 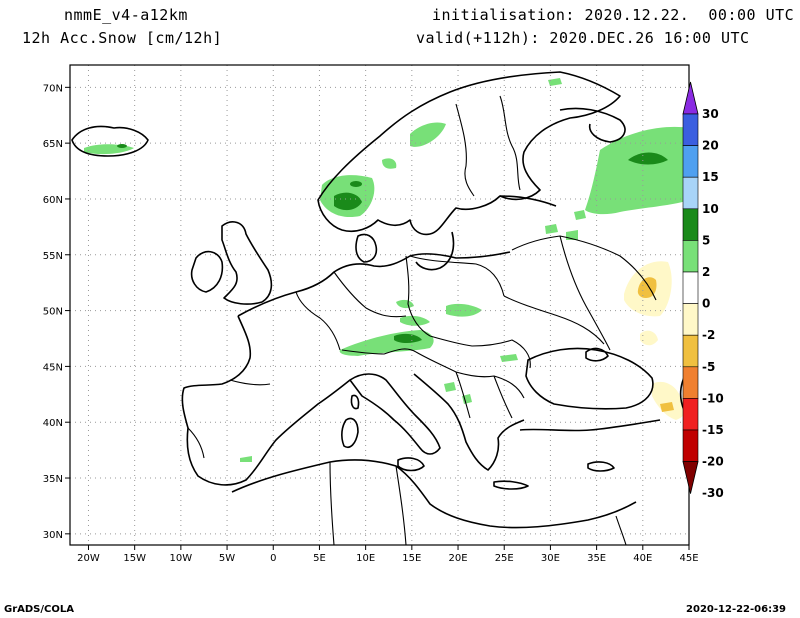 I want to click on legend-label: -15, so click(x=713, y=430).